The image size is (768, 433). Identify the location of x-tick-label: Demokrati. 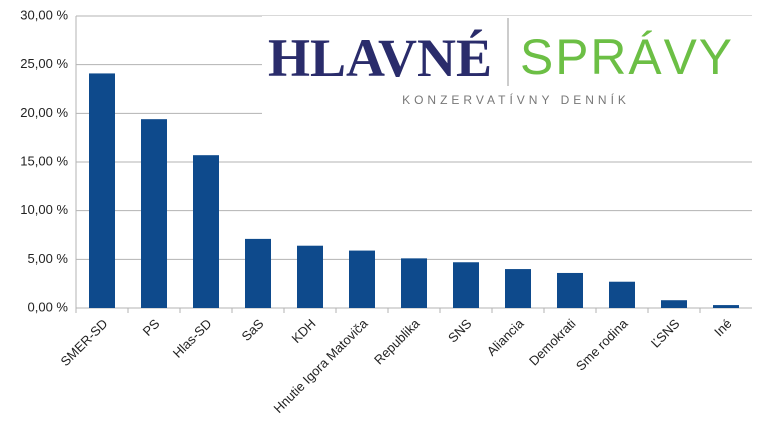
(552, 342).